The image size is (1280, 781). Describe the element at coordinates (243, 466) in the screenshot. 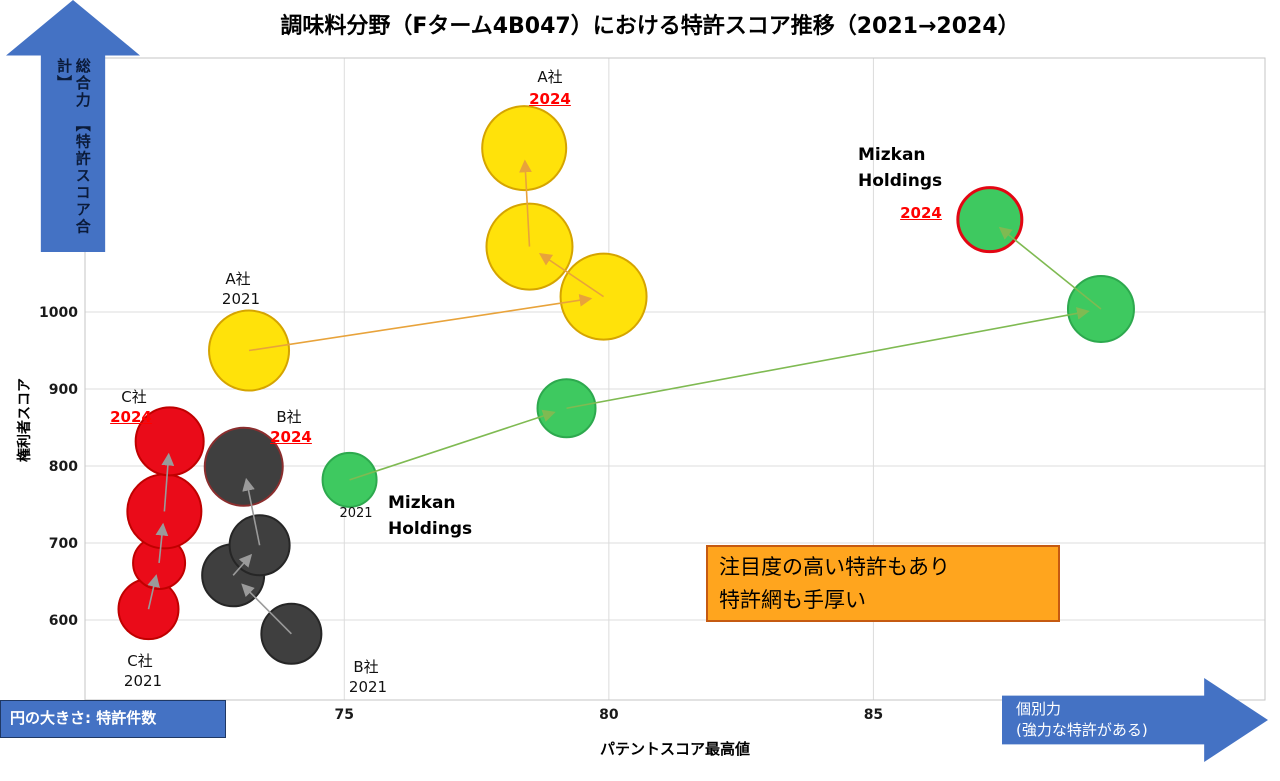

I see `bubble-B社-2024` at that location.